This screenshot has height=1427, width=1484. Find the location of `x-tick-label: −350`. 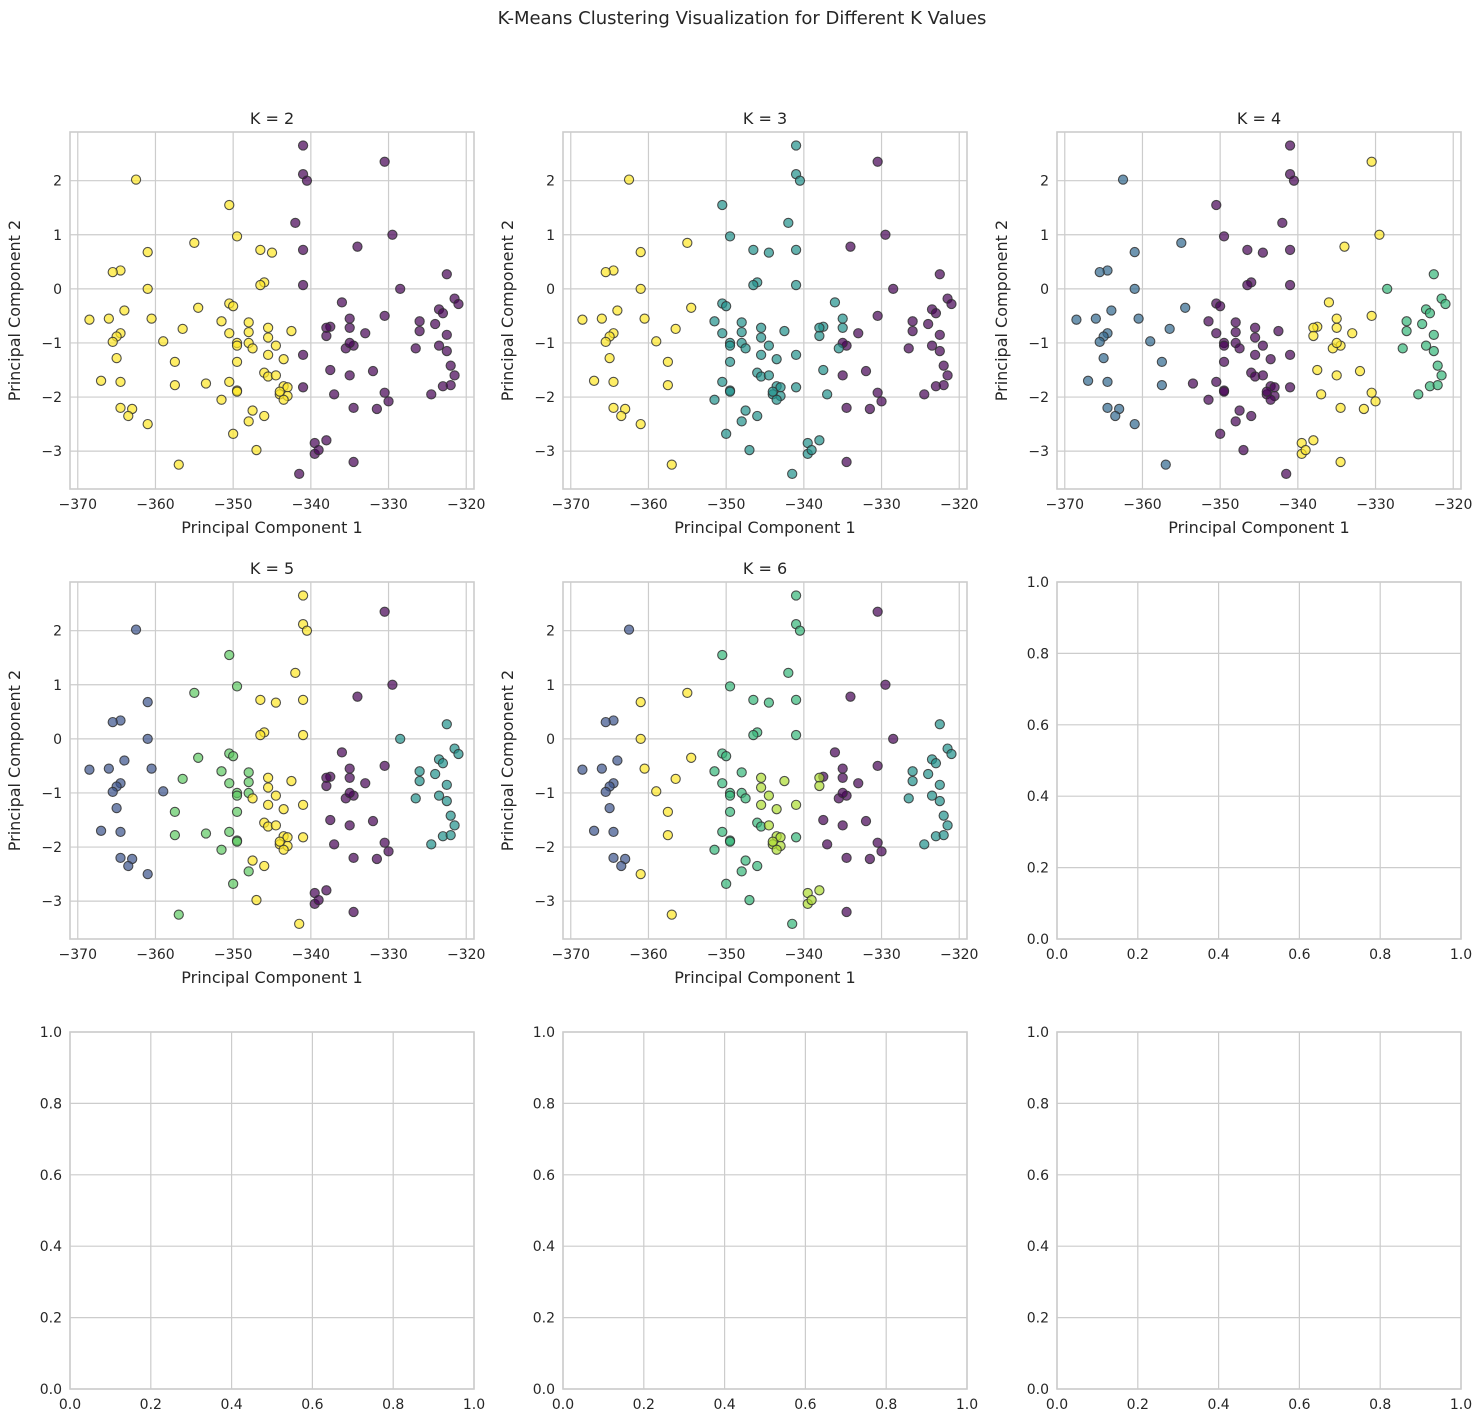

x-tick-label: −350 is located at coordinates (726, 955).